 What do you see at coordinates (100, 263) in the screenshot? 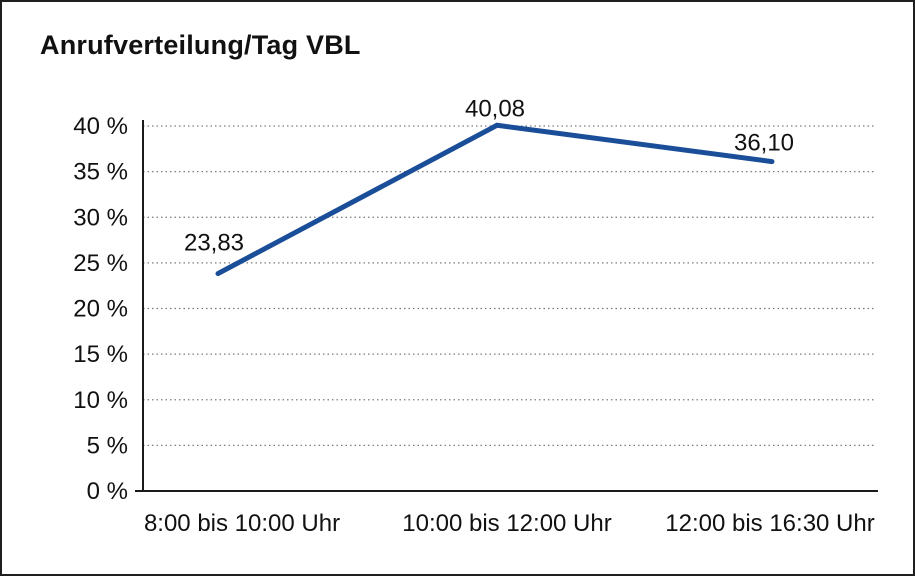
I see `y-tick-label: 25 %` at bounding box center [100, 263].